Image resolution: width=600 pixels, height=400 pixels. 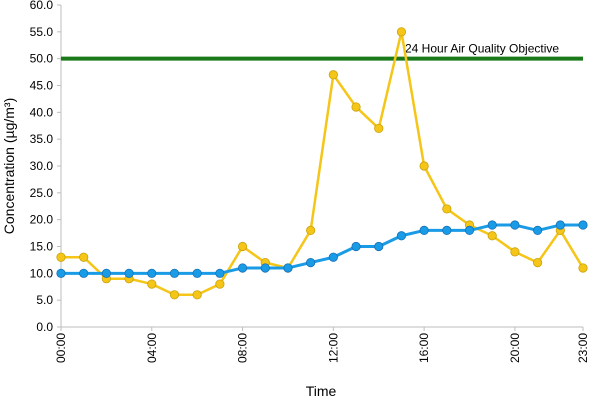 I want to click on x-tick-label: 00:00, so click(x=61, y=348).